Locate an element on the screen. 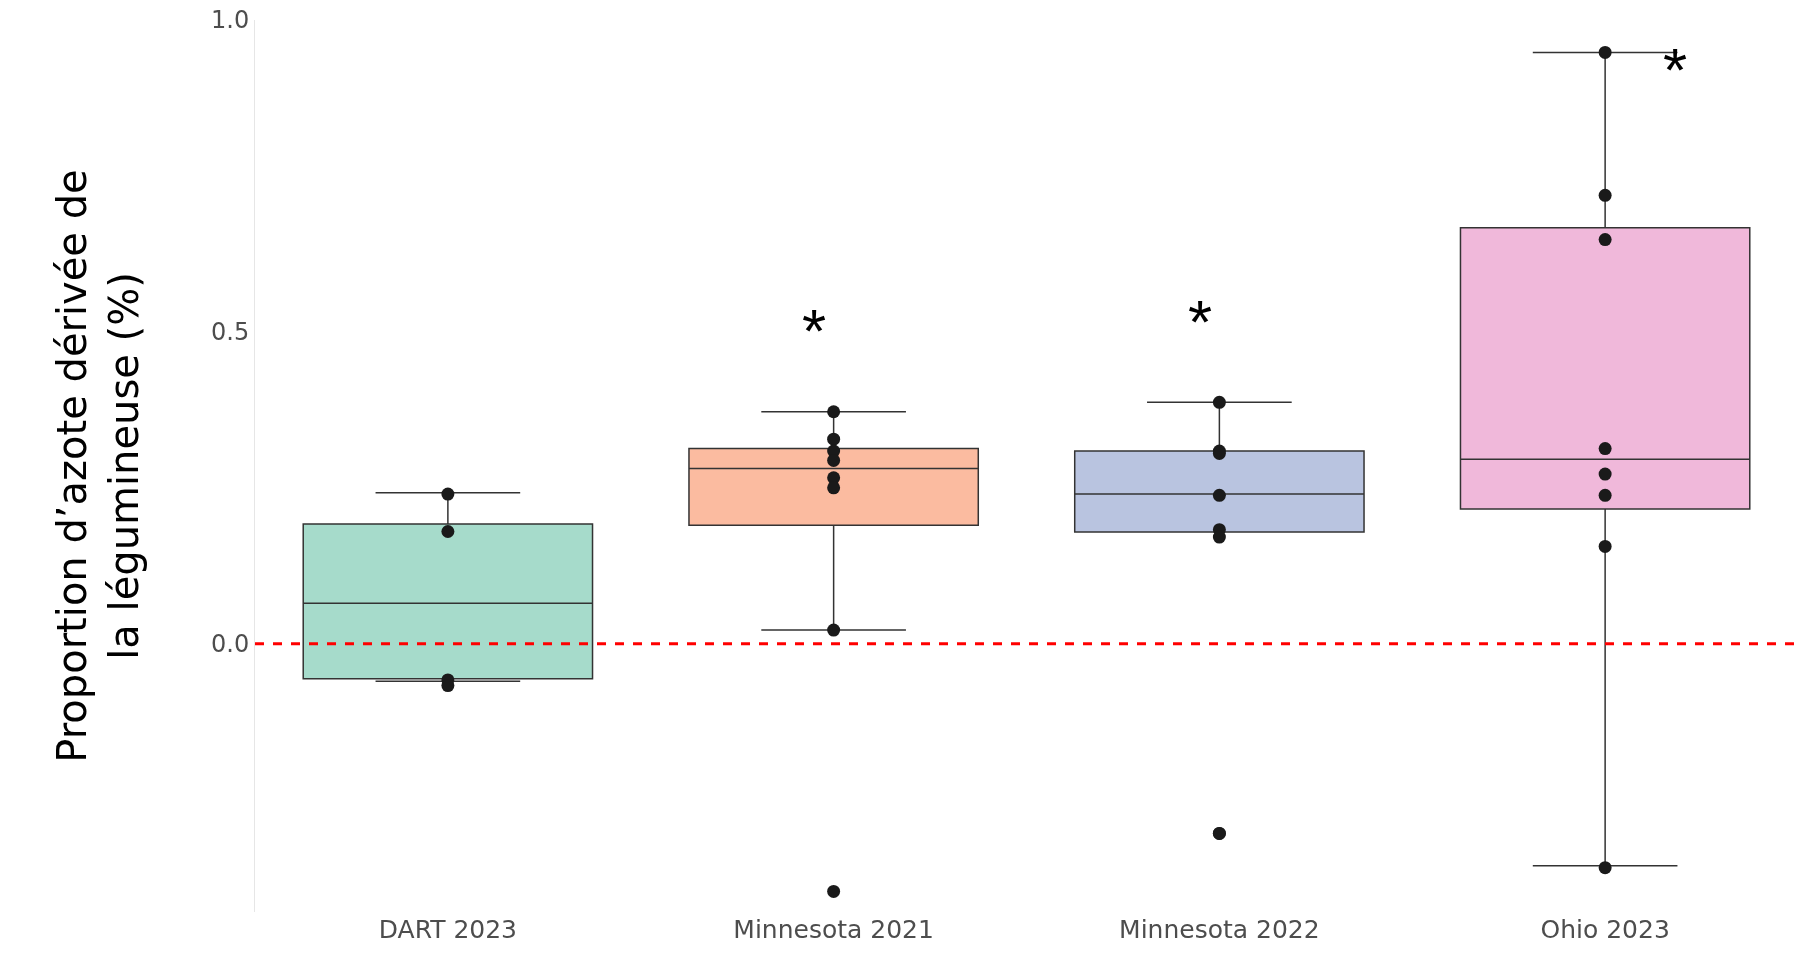  y-tick-label: 0.0 is located at coordinates (230, 644).